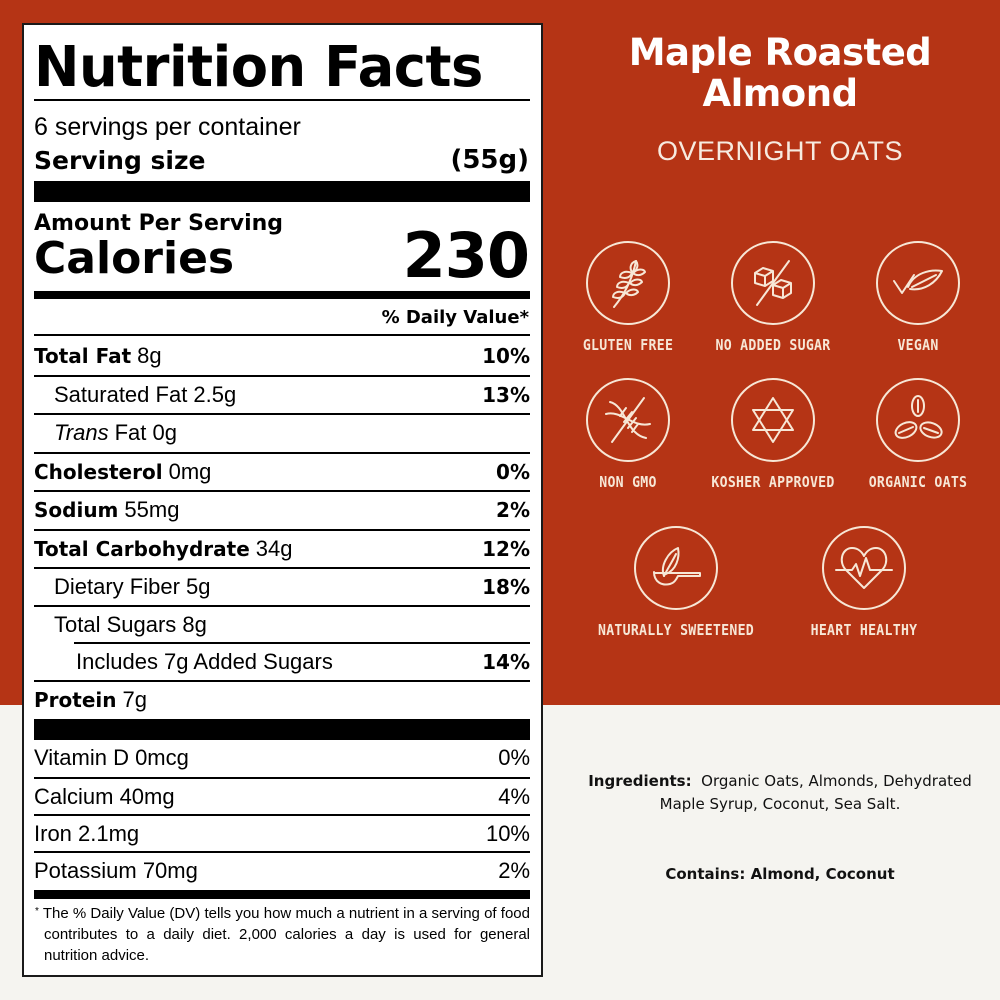  Describe the element at coordinates (513, 472) in the screenshot. I see `nutrient-dv: 0%` at that location.